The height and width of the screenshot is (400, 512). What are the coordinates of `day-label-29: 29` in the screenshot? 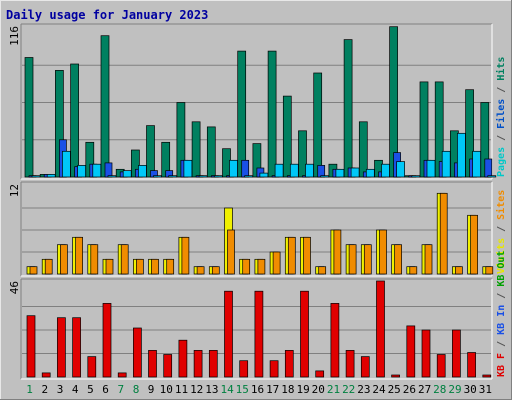 It's located at (454, 389).